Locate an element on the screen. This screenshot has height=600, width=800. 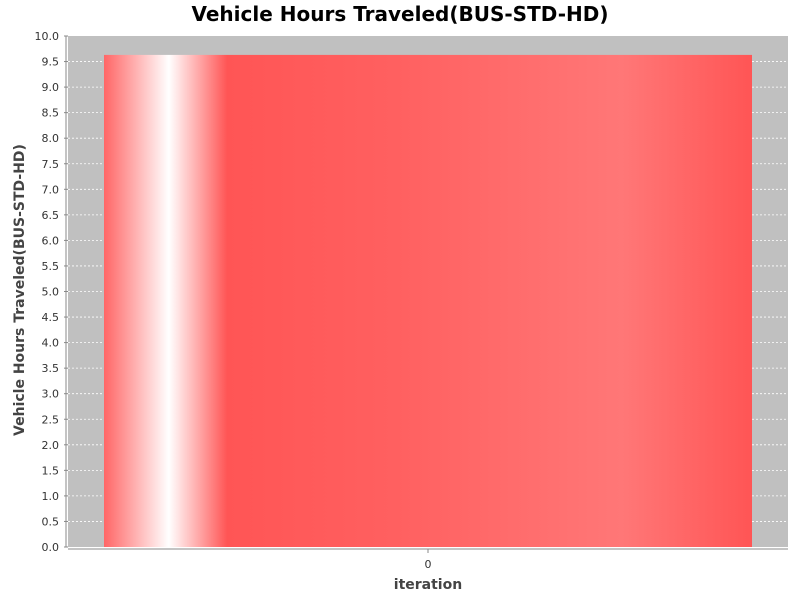
y-tick-label: 7.5 is located at coordinates (51, 164).